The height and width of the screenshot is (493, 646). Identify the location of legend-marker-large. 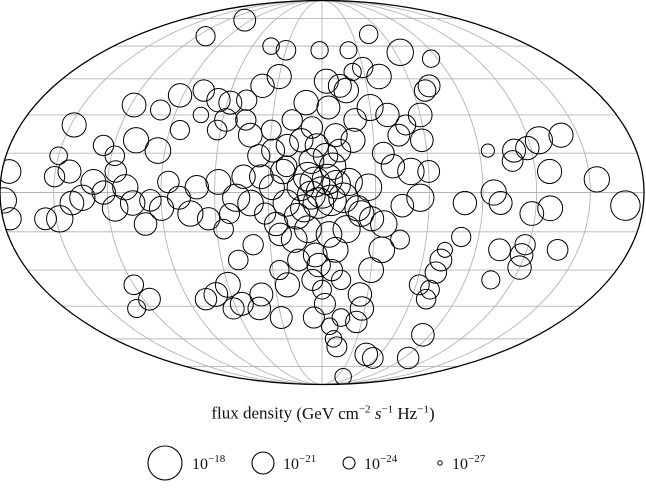
(165, 463).